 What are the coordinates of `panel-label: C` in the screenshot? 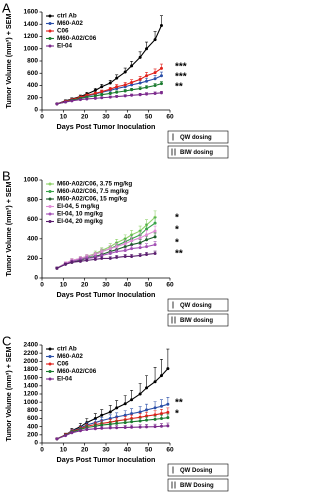 It's located at (6, 340).